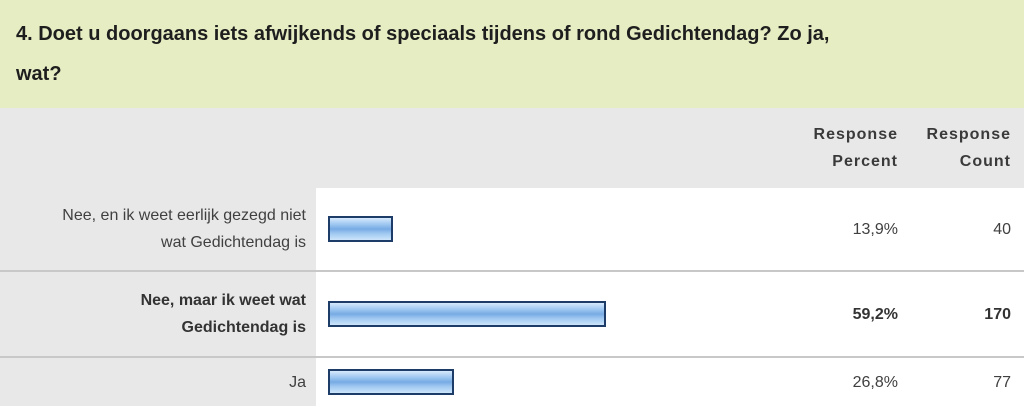  What do you see at coordinates (968, 148) in the screenshot?
I see `column-header-response-count: Response Count` at bounding box center [968, 148].